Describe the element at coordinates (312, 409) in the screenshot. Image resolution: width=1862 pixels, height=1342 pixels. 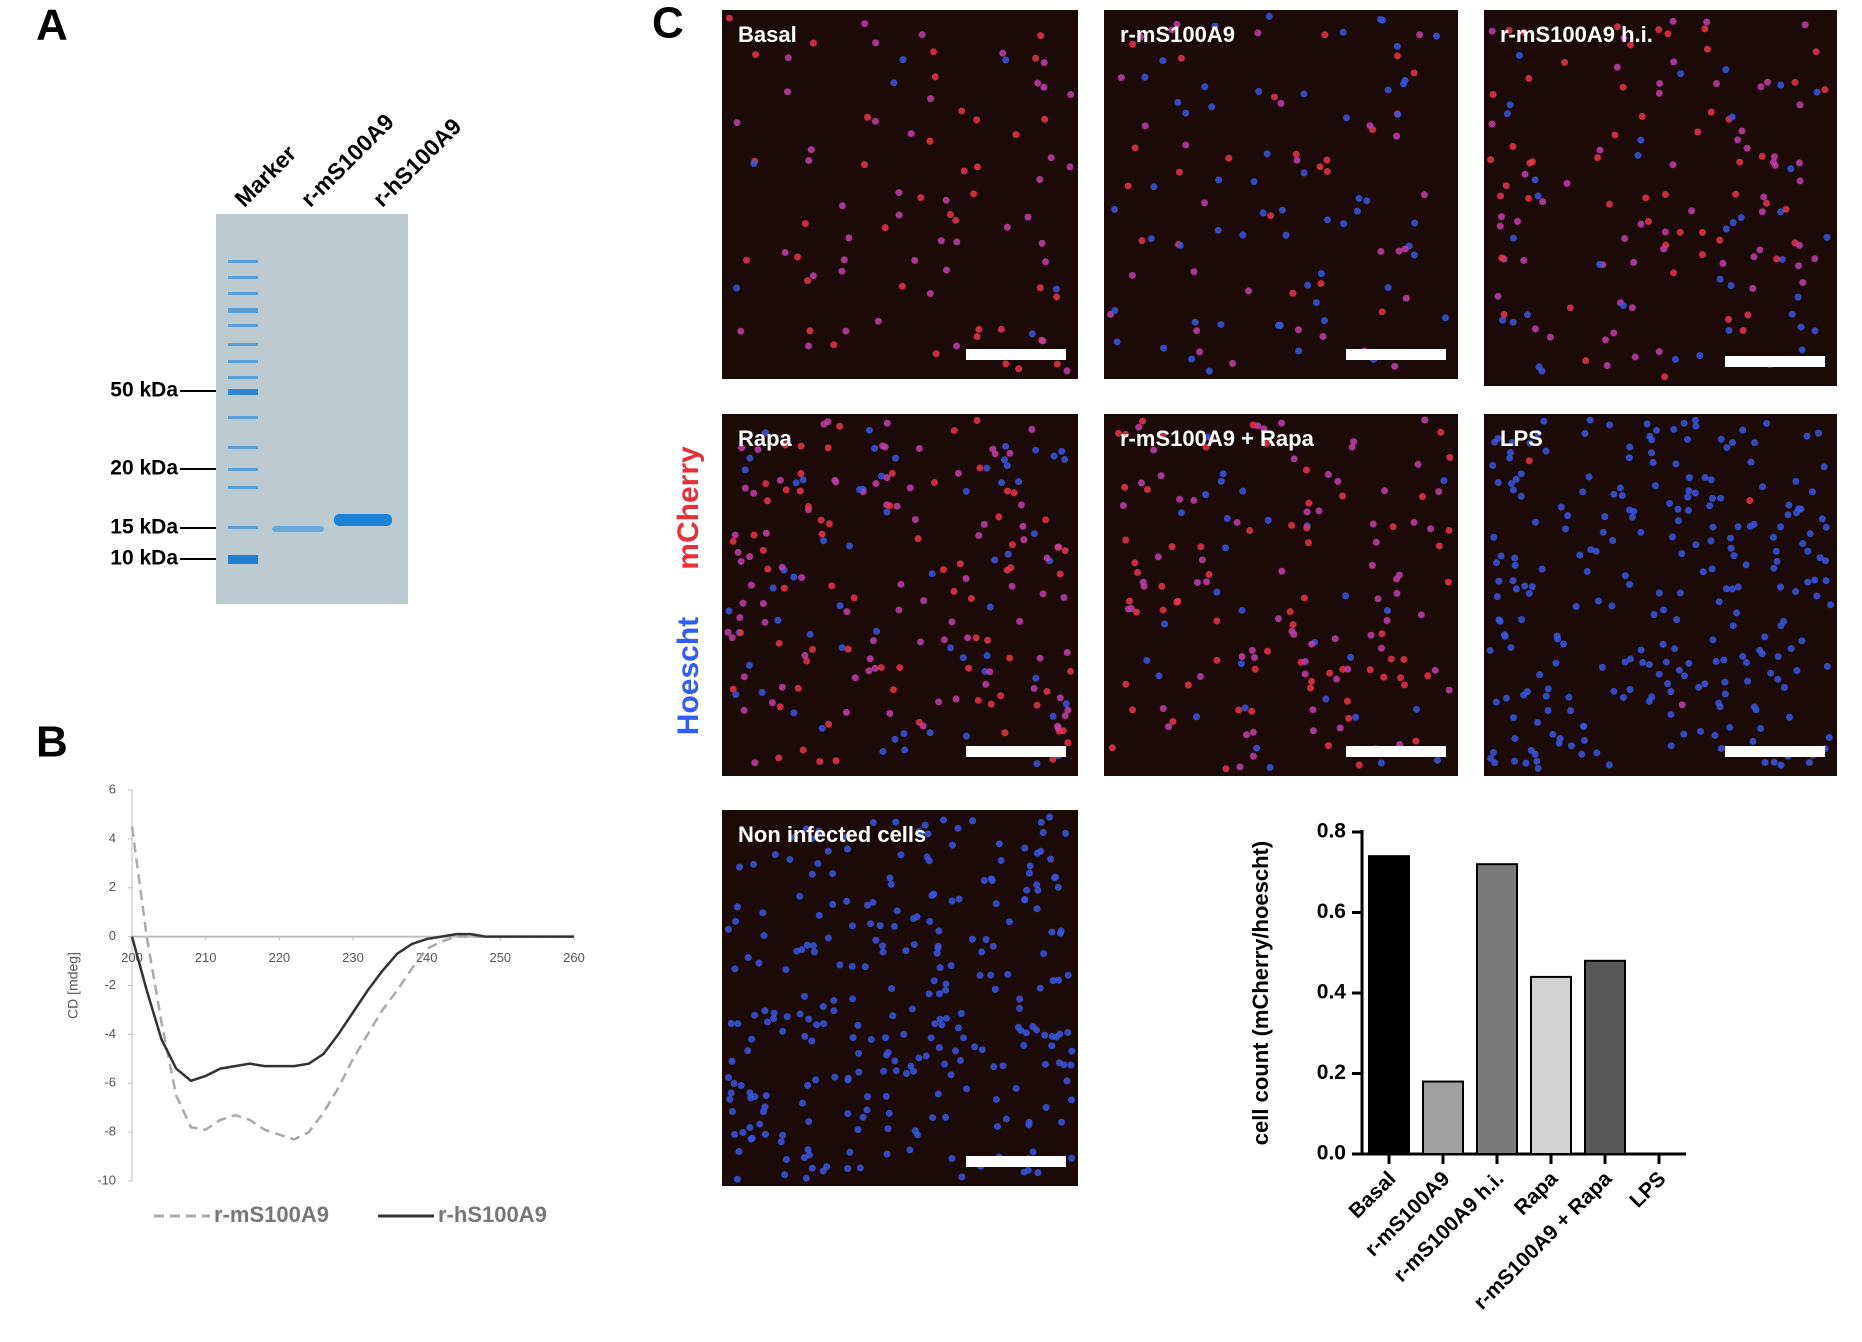
I see `gel` at that location.